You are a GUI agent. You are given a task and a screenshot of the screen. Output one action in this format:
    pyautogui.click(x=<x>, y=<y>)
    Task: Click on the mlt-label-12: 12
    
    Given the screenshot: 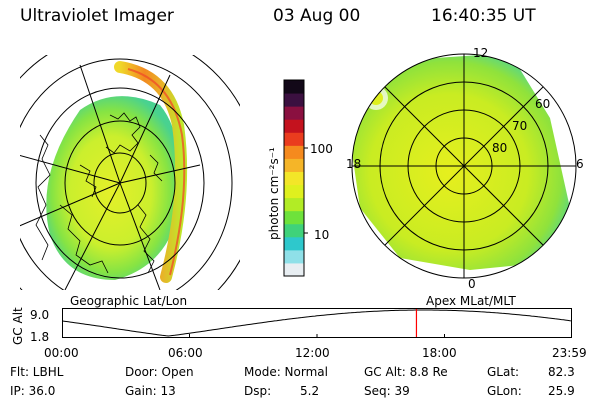 What is the action you would take?
    pyautogui.click(x=481, y=53)
    